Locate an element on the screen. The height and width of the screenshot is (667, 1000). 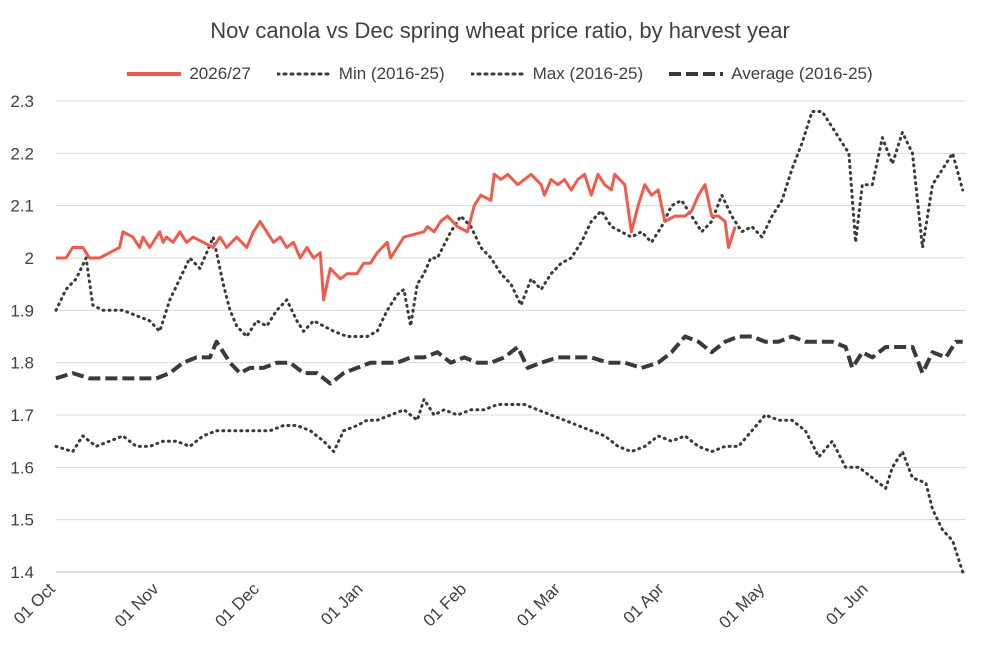
legend-swatch-dotted-max is located at coordinates (497, 74).